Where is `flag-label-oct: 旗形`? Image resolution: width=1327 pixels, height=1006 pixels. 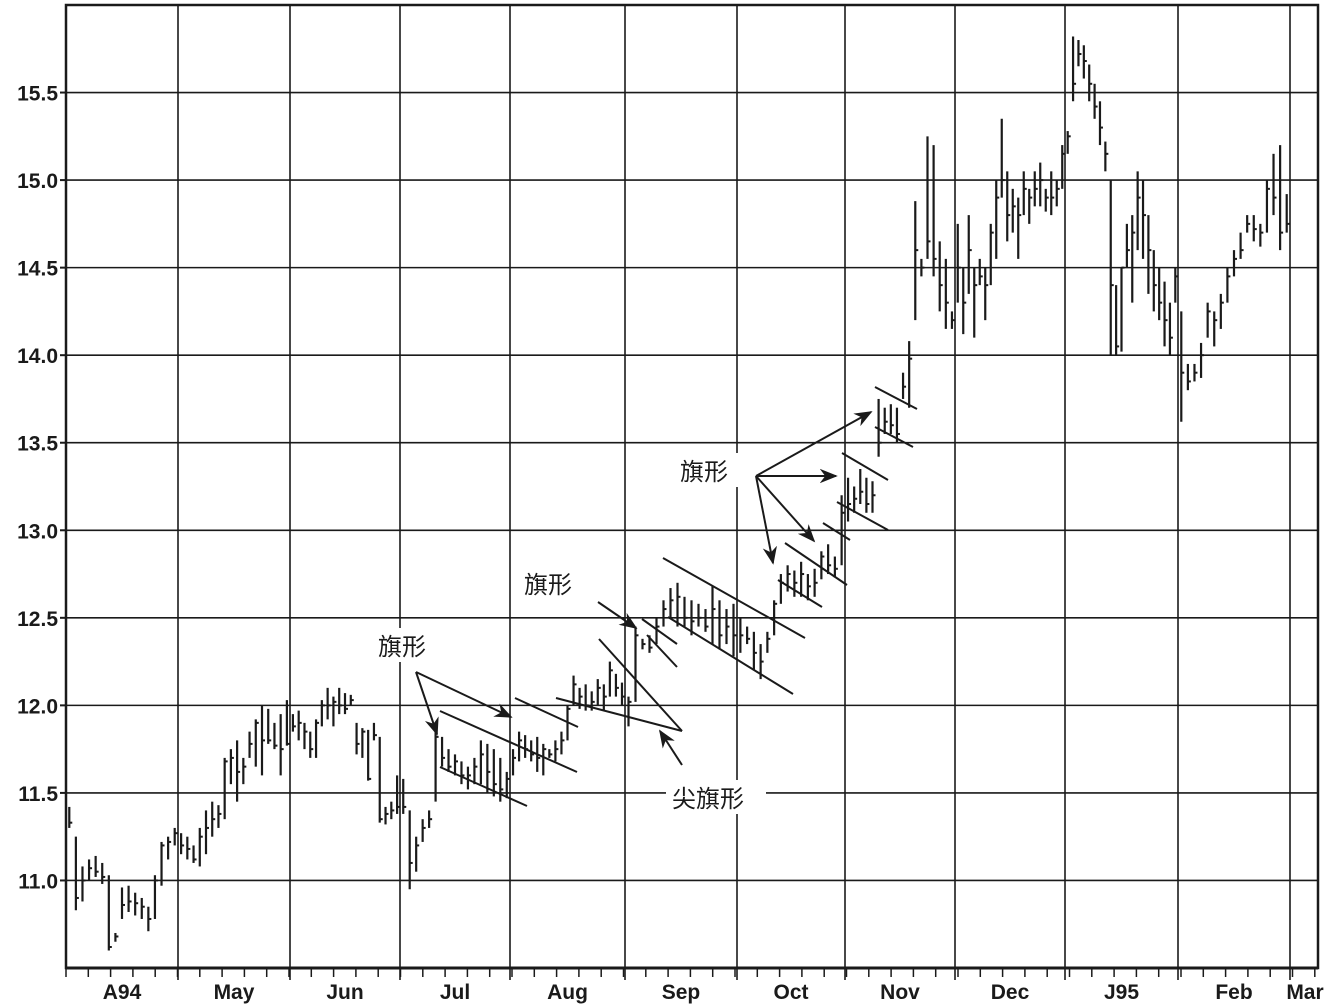 flag-label-oct: 旗形 is located at coordinates (704, 472).